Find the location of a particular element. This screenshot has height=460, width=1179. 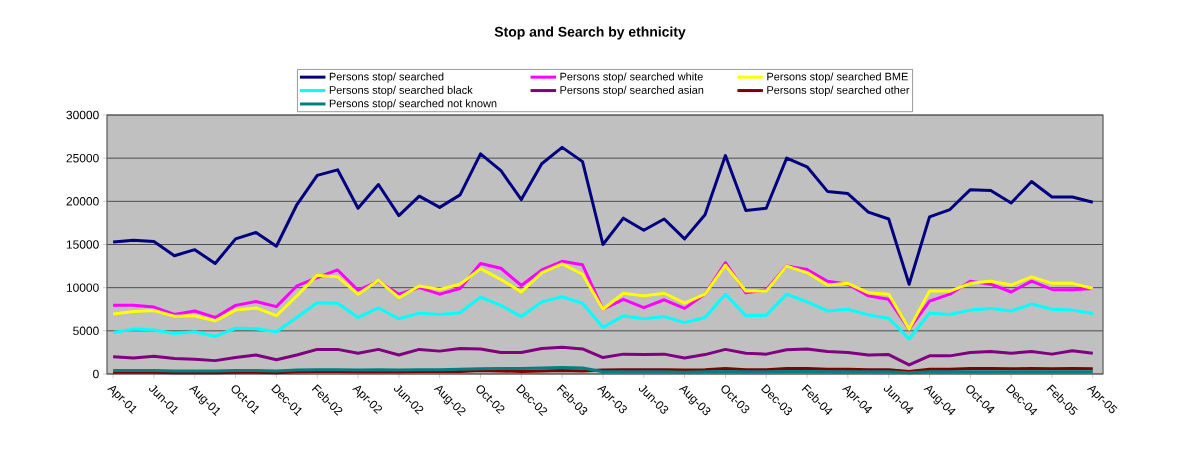

legend-label: Persons stop/ searched BME is located at coordinates (837, 77).